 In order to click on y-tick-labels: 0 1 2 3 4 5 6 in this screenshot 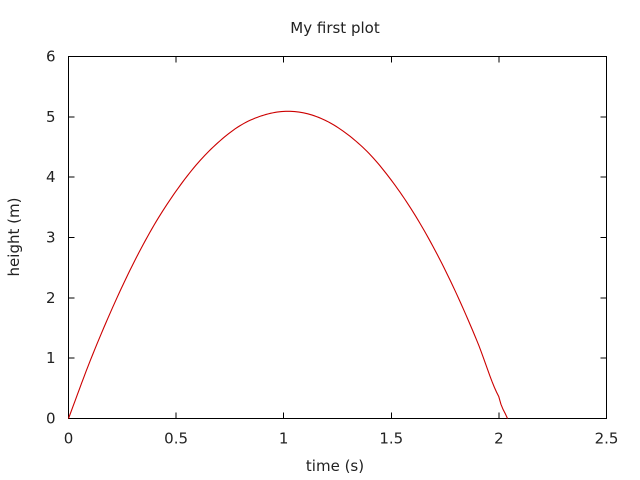, I will do `click(51, 238)`.